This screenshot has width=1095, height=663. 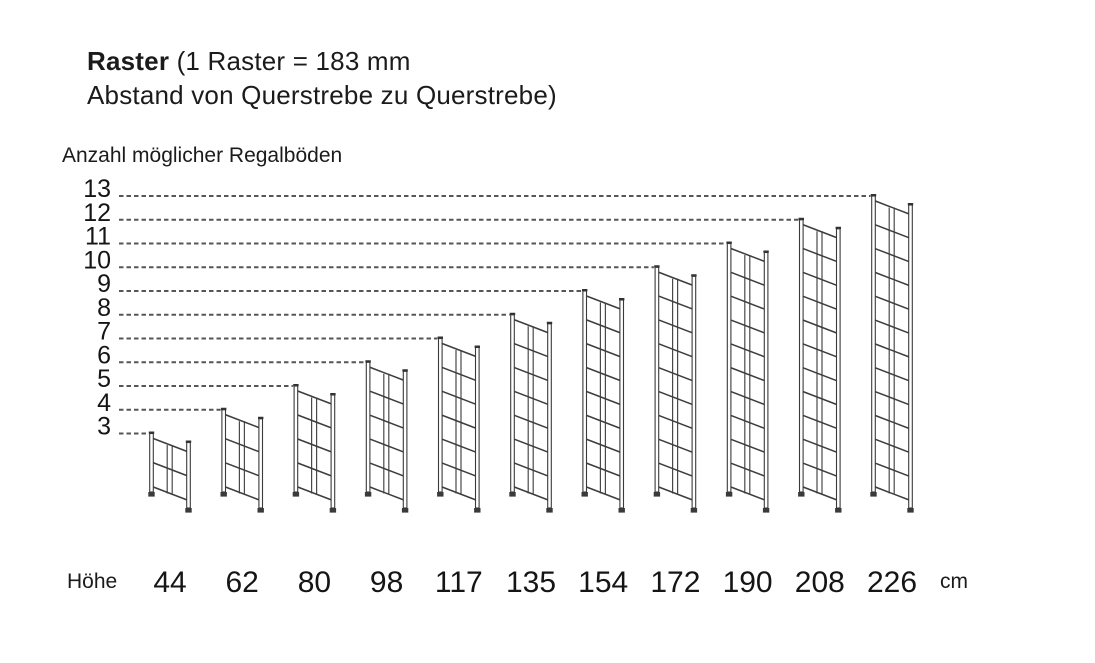 I want to click on y-tick-5: 5, so click(x=104, y=379).